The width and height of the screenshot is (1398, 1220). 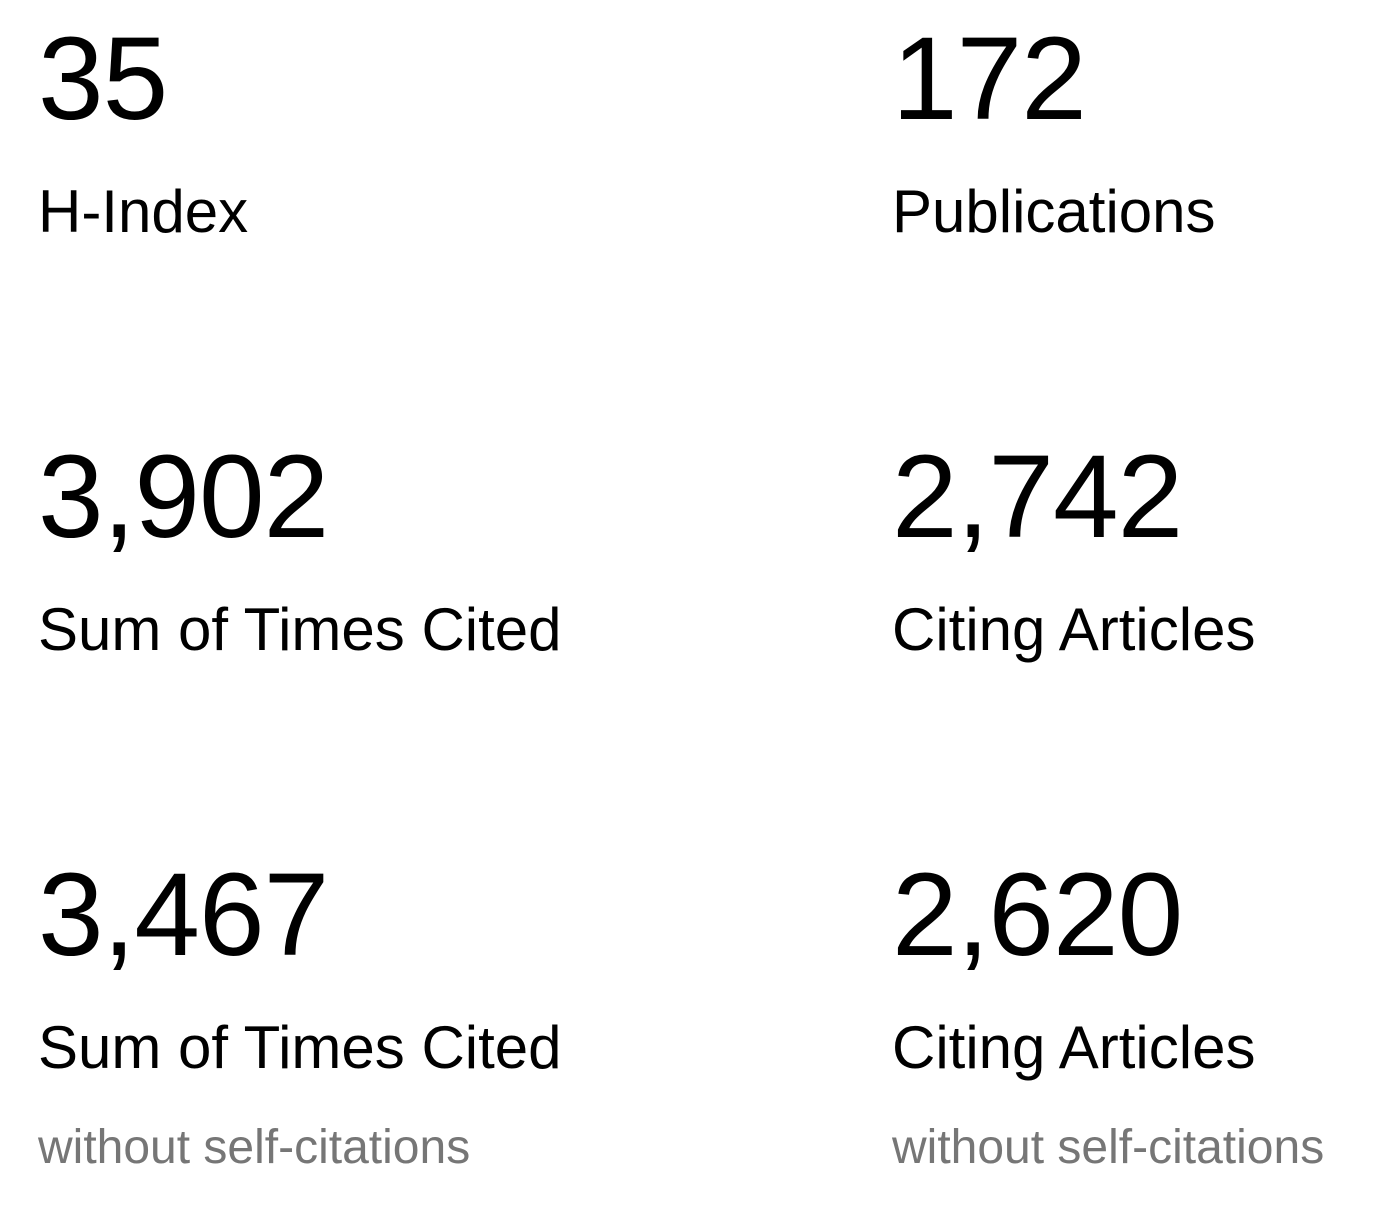 I want to click on metric-label: H-Index, so click(x=143, y=211).